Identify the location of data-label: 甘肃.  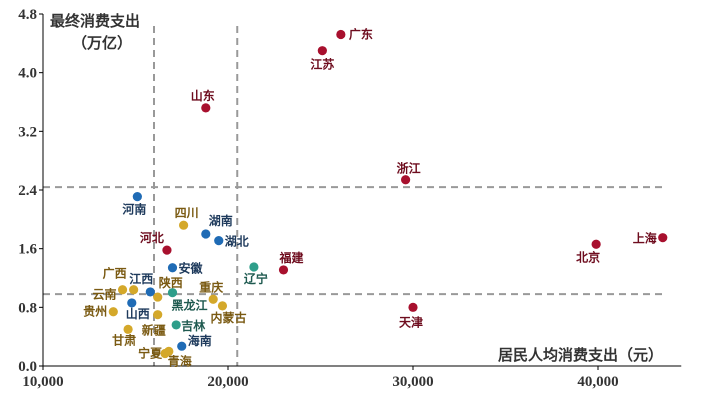
(124, 339).